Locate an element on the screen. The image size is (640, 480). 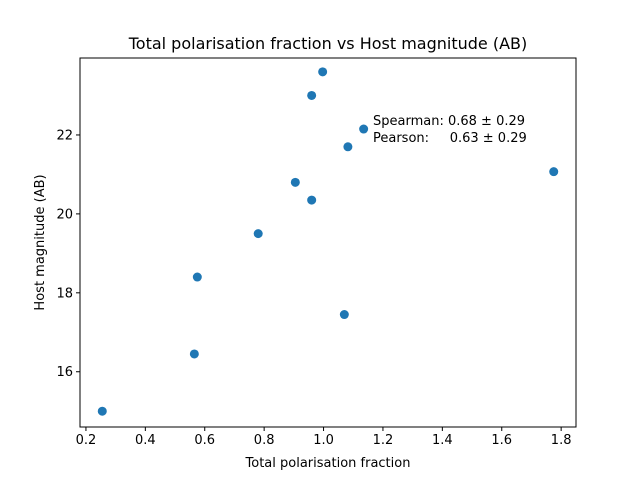
pearson-annotation: Pearson: 0.63 ± 0.29 is located at coordinates (450, 138).